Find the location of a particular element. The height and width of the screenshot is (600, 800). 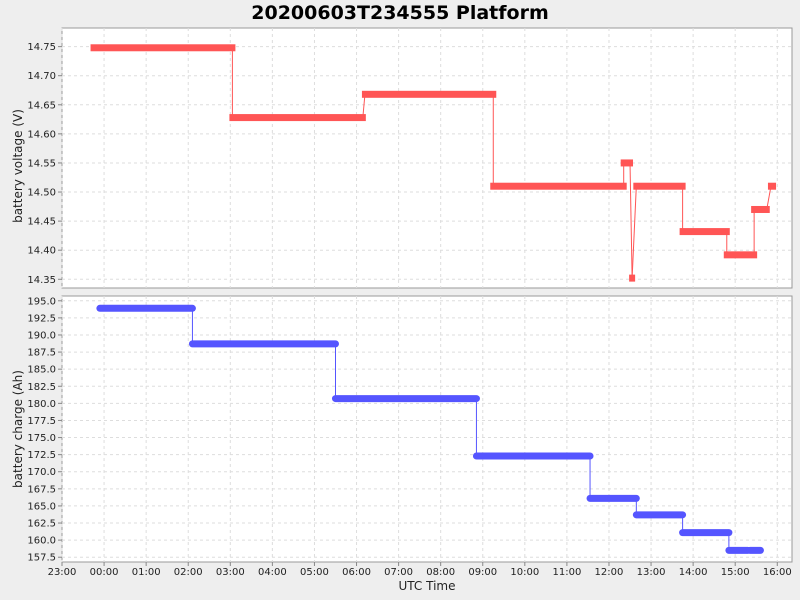

y-tick-label: 14.65 is located at coordinates (41, 105).